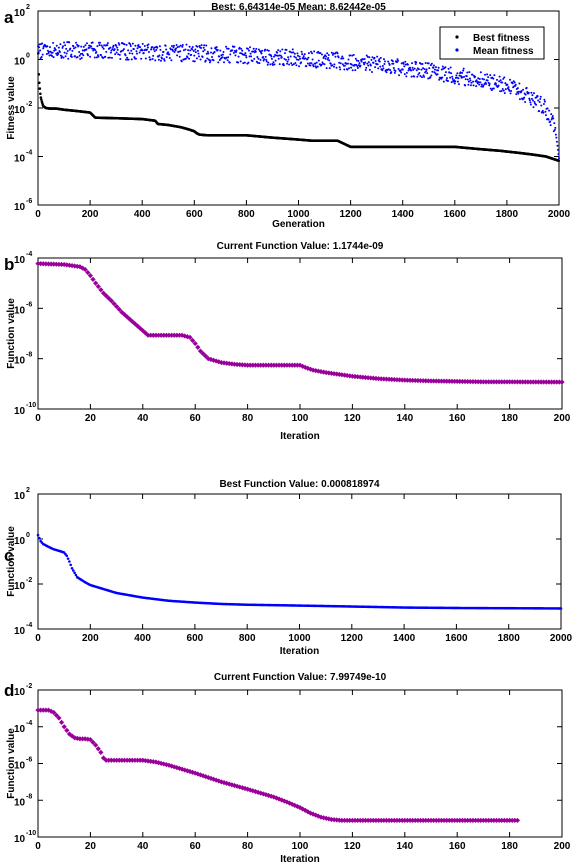 The height and width of the screenshot is (863, 572). Describe the element at coordinates (196, 846) in the screenshot. I see `x-tick-label: 60` at that location.